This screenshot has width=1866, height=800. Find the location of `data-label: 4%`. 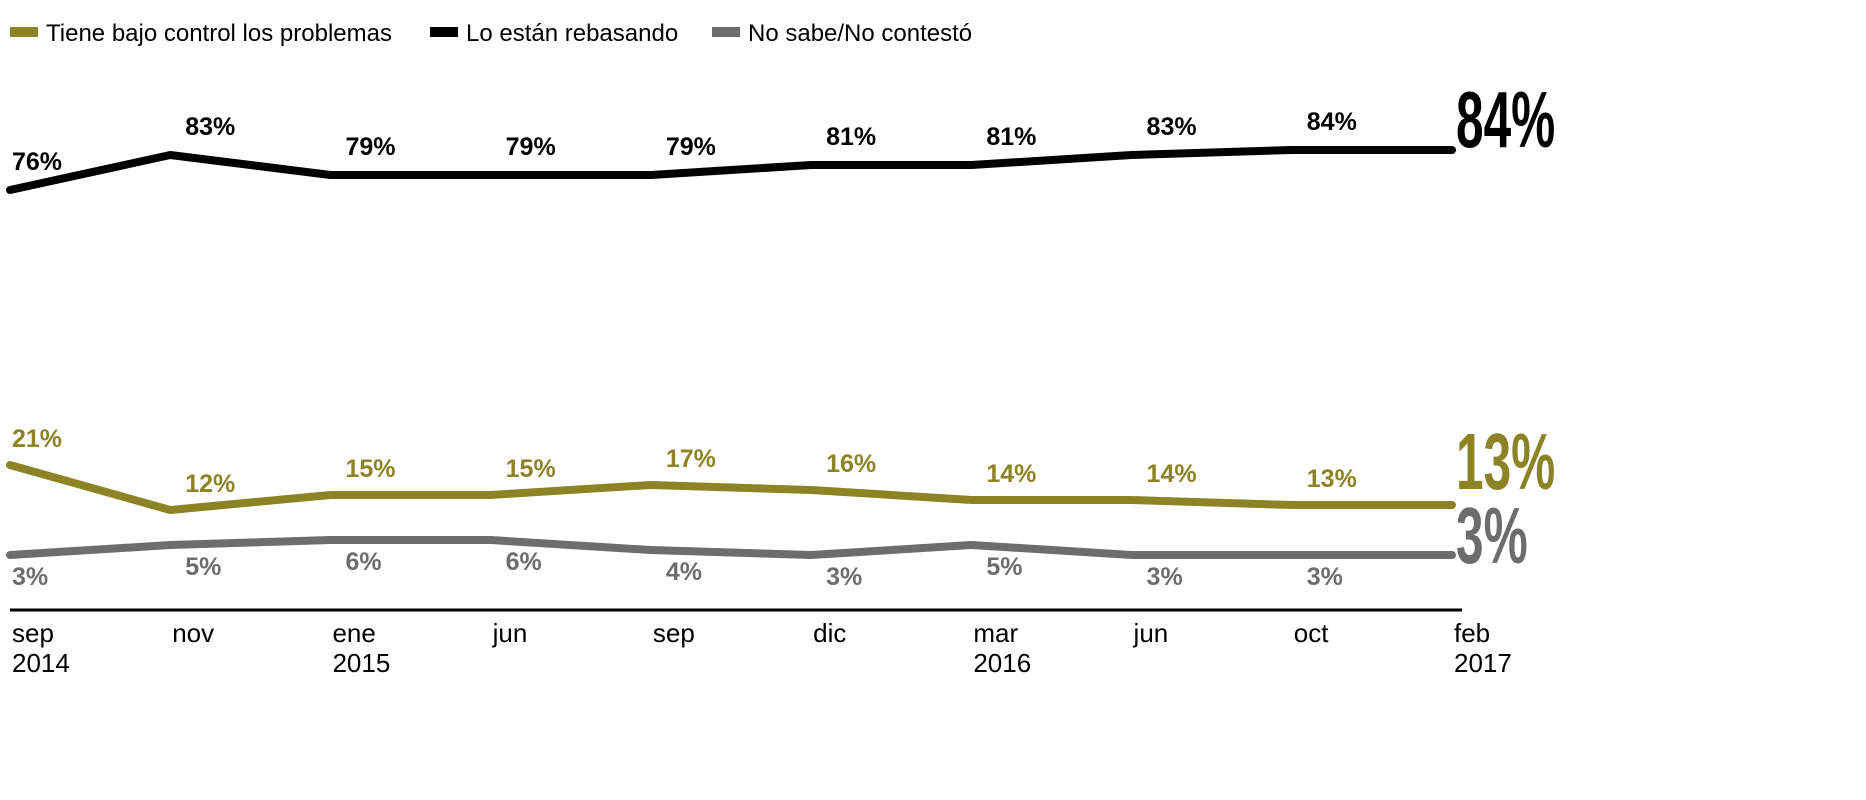

data-label: 4% is located at coordinates (684, 572).